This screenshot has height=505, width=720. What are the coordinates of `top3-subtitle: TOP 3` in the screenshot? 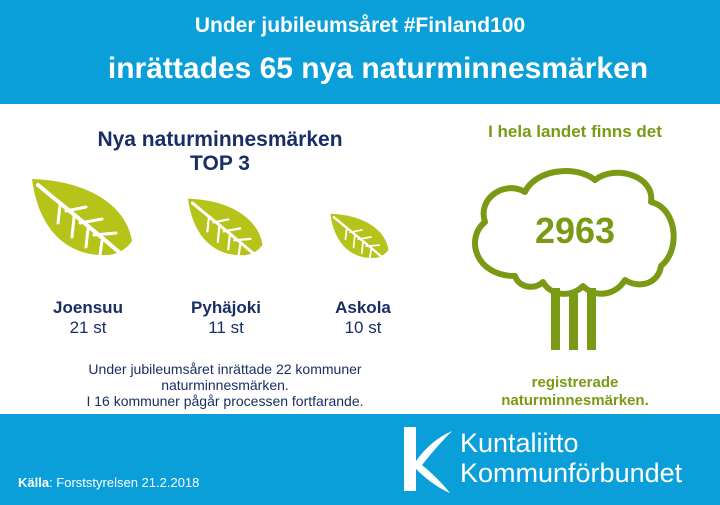 It's located at (220, 163).